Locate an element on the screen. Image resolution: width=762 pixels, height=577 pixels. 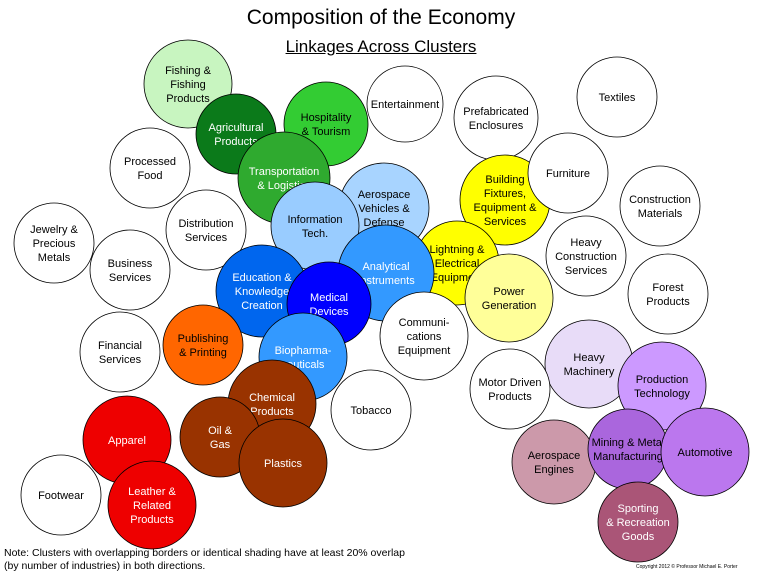
cluster-building: Building Fixtures, Equipment & Services is located at coordinates (505, 200).